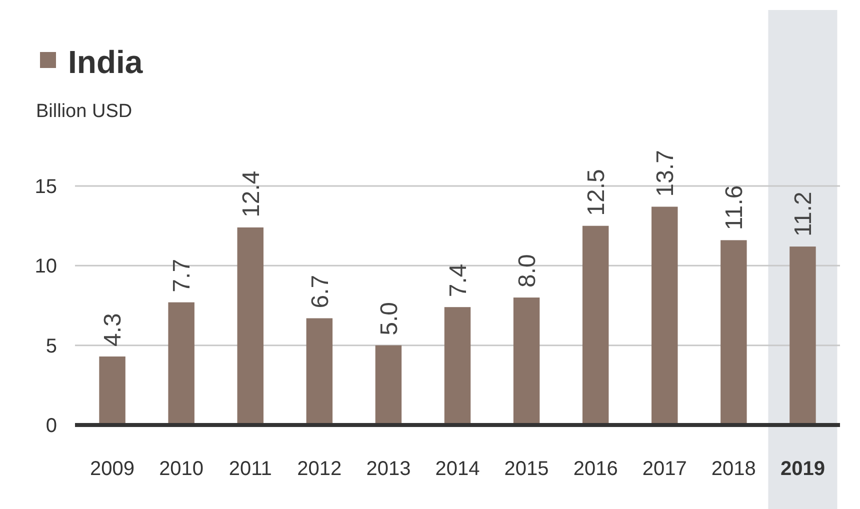 The height and width of the screenshot is (509, 860). Describe the element at coordinates (734, 207) in the screenshot. I see `text: 11.6` at that location.